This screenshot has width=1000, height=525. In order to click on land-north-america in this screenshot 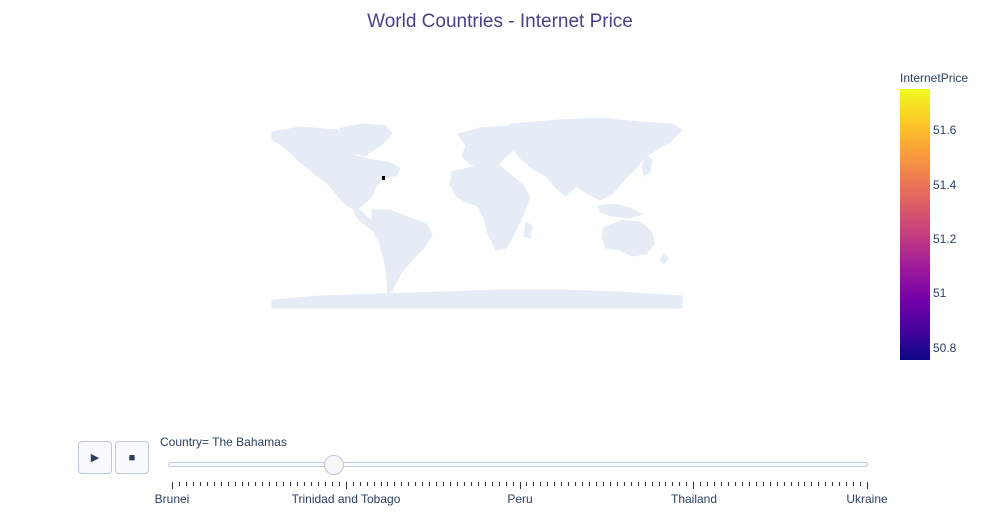, I will do `click(336, 168)`.